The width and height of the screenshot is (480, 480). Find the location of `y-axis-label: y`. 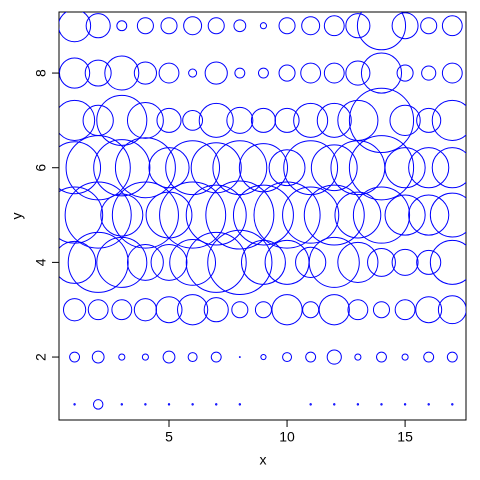

y-axis-label: y is located at coordinates (17, 216).